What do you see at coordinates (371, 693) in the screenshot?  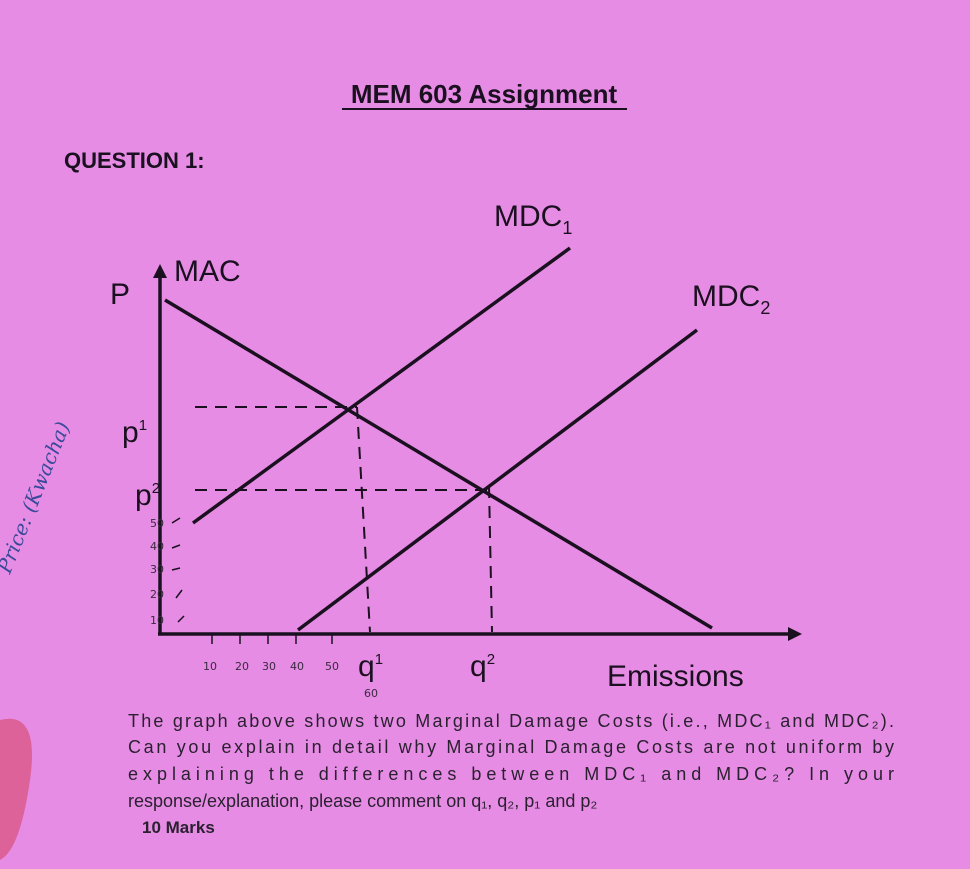 I see `hand-x-number: 60` at bounding box center [371, 693].